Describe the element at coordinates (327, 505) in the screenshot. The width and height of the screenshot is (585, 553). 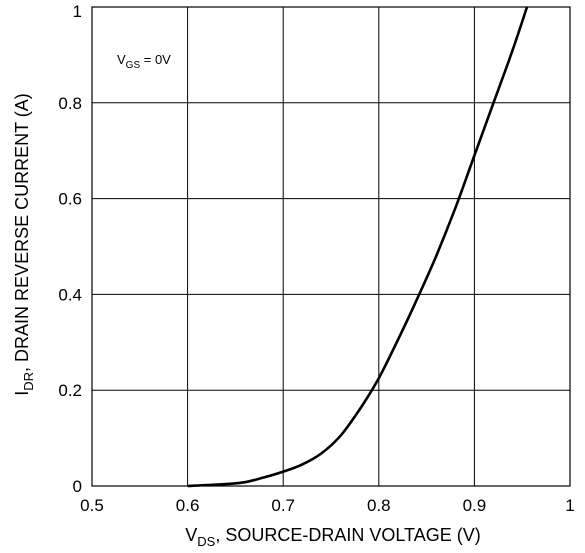
I see `x-tick-labels: 0.5 0.6 0.7 0.8 0.9 1` at that location.